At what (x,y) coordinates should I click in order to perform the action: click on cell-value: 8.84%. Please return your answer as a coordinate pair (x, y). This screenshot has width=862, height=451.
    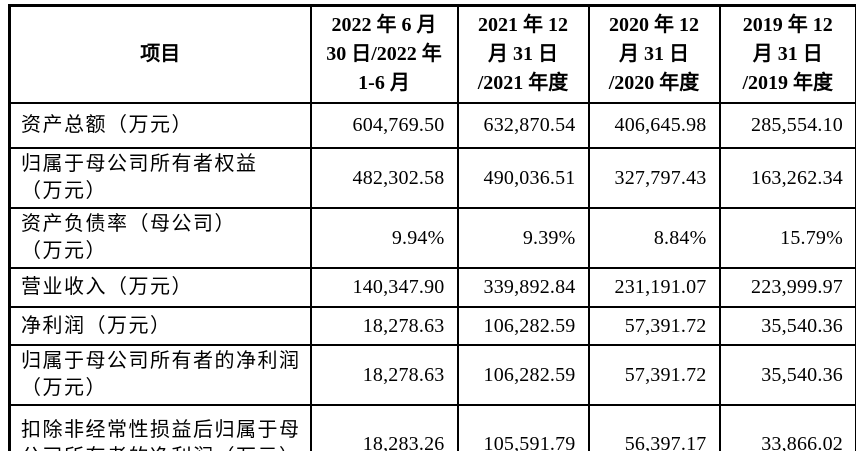
    Looking at the image, I should click on (654, 238).